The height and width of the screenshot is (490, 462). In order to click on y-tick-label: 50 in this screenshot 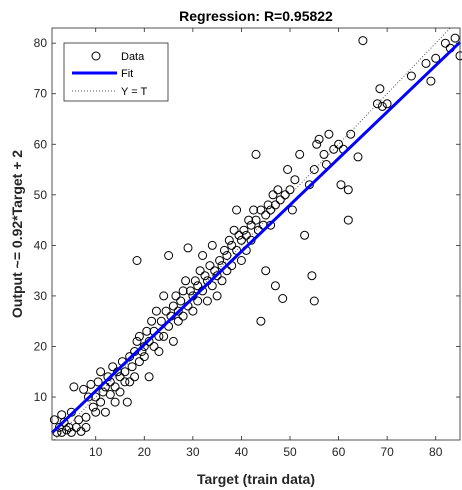, I will do `click(41, 195)`.